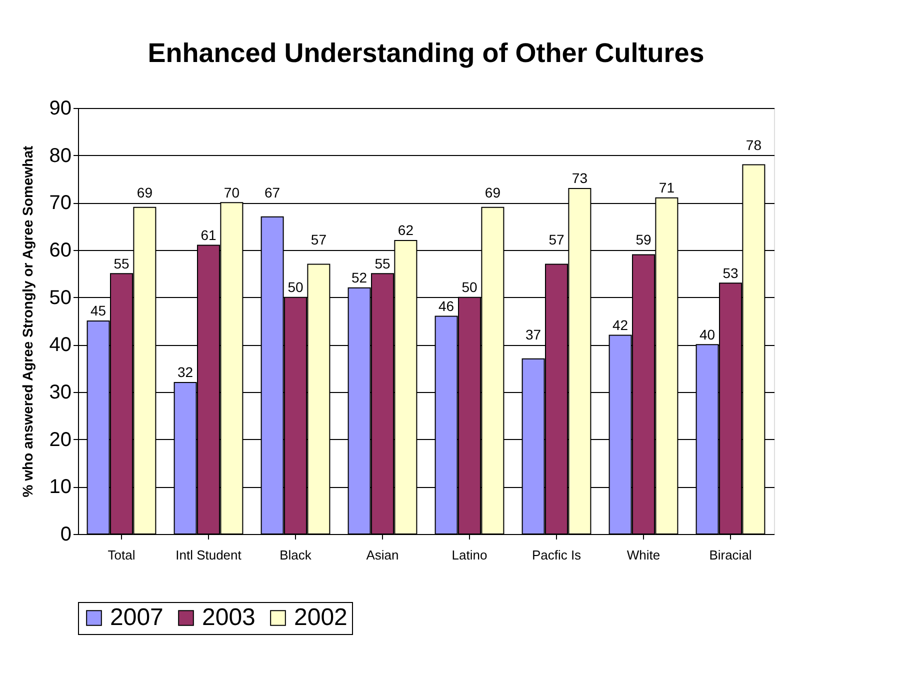 The width and height of the screenshot is (908, 673). What do you see at coordinates (272, 192) in the screenshot?
I see `data-label: 67` at bounding box center [272, 192].